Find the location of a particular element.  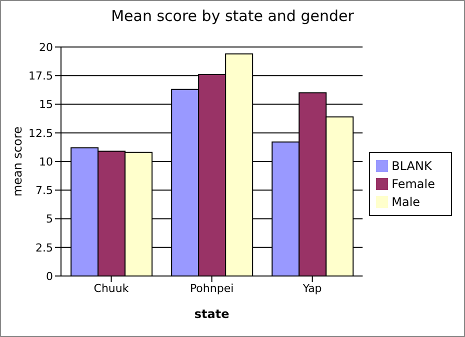

y-tick-label: 2.5 is located at coordinates (44, 247).